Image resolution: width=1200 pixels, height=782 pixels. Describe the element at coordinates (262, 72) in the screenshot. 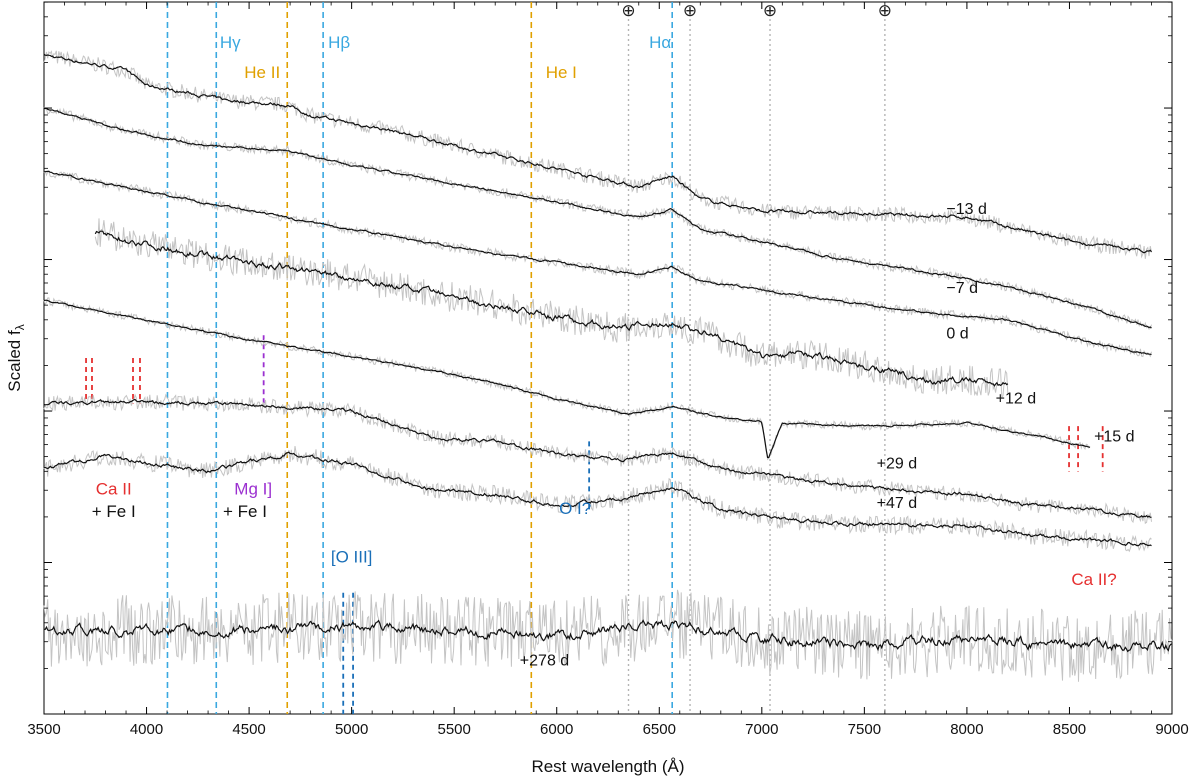

I see `line-marker-label-4: He II` at that location.